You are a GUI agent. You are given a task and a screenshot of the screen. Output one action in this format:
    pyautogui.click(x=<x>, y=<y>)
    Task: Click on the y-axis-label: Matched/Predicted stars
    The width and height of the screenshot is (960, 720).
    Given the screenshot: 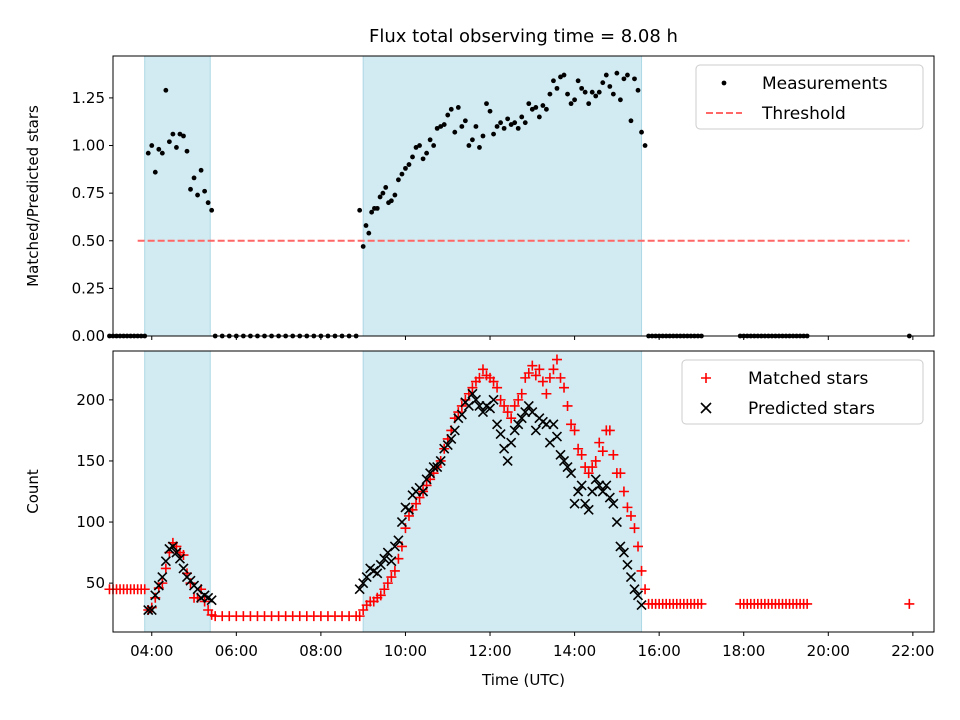 What is the action you would take?
    pyautogui.click(x=33, y=196)
    